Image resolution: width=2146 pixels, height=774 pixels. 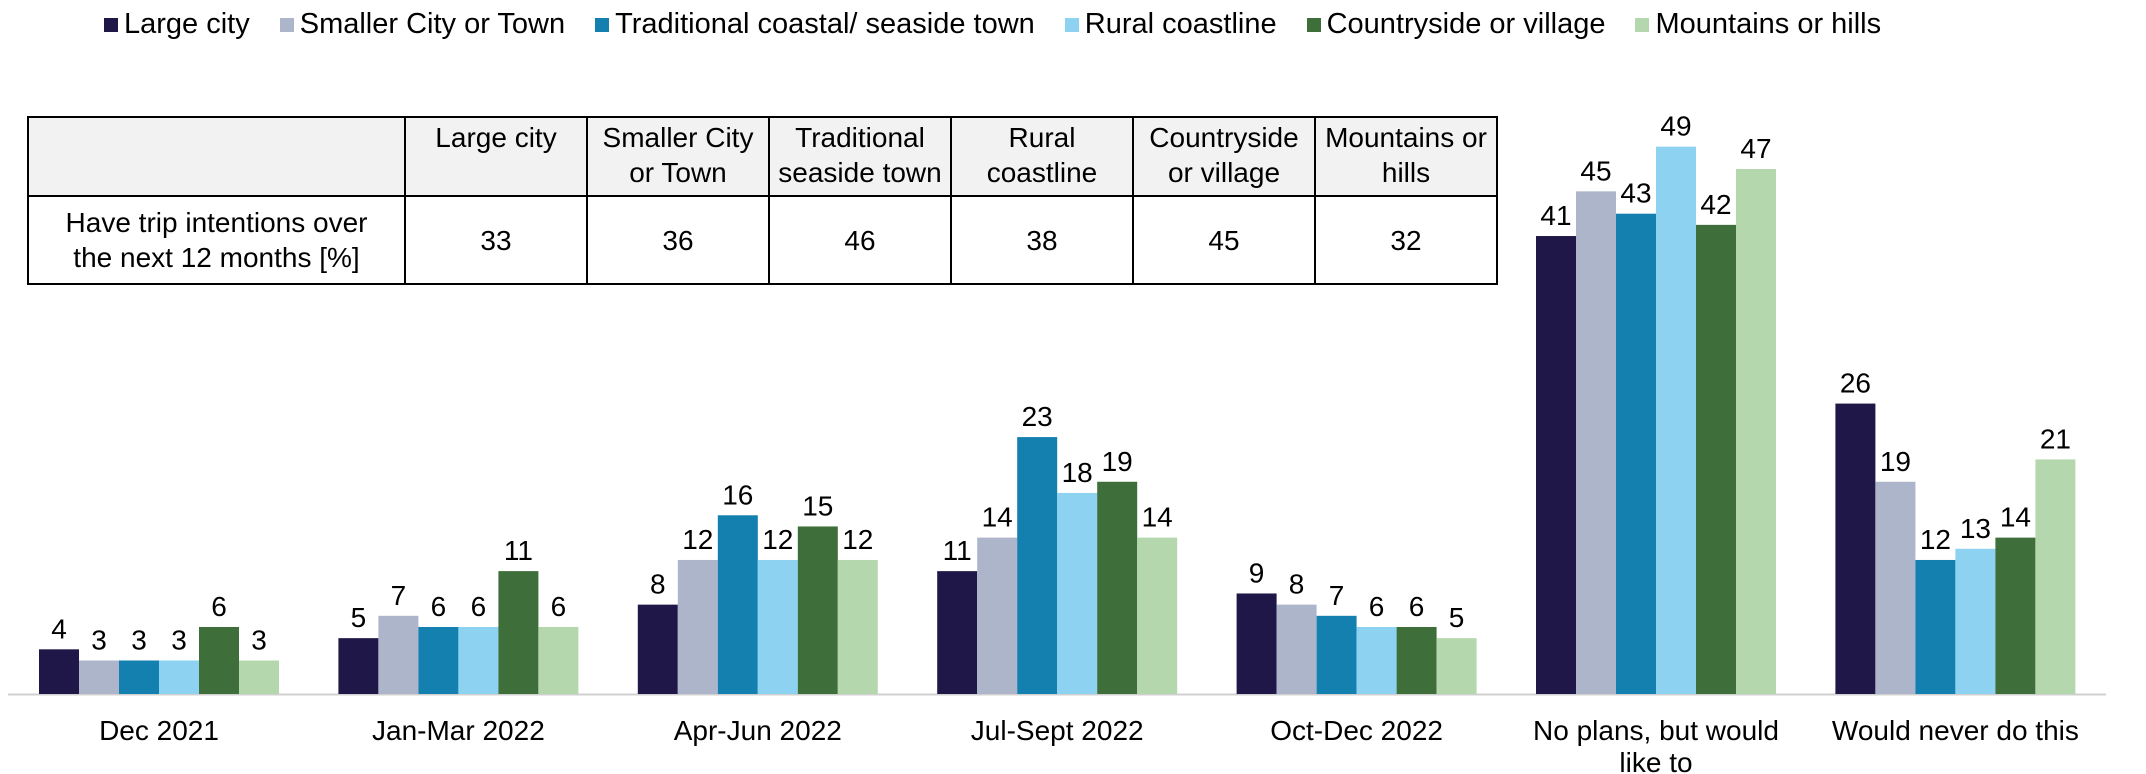 I want to click on x-tick-label: Apr-Jun 2022, so click(x=758, y=730).